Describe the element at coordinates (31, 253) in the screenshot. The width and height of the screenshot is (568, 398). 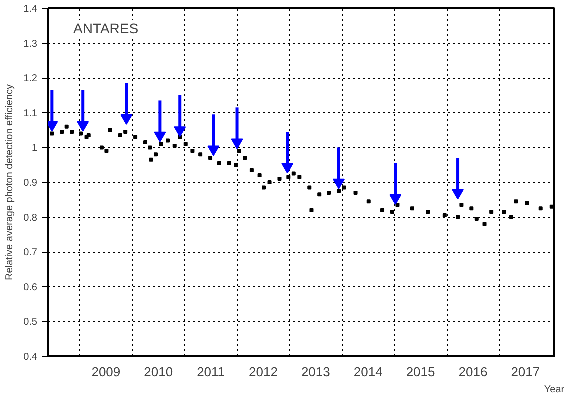
I see `y-tick-label: 0.7` at that location.